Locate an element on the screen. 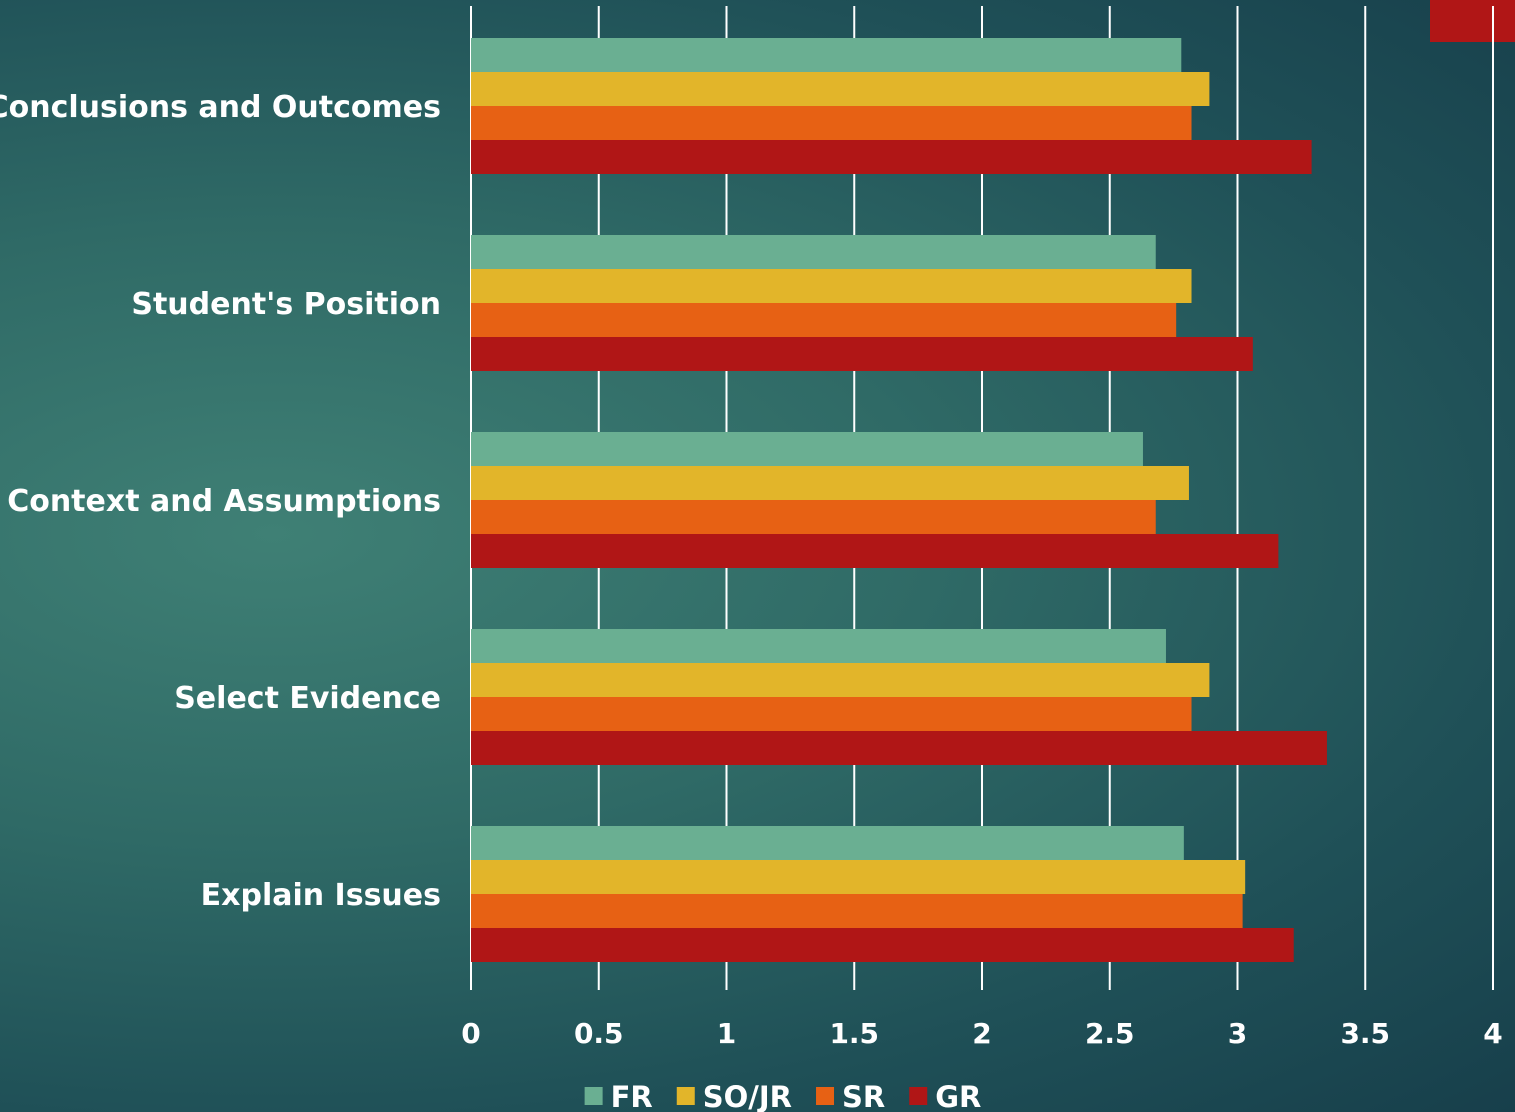  category-label: Select Evidence is located at coordinates (307, 698).